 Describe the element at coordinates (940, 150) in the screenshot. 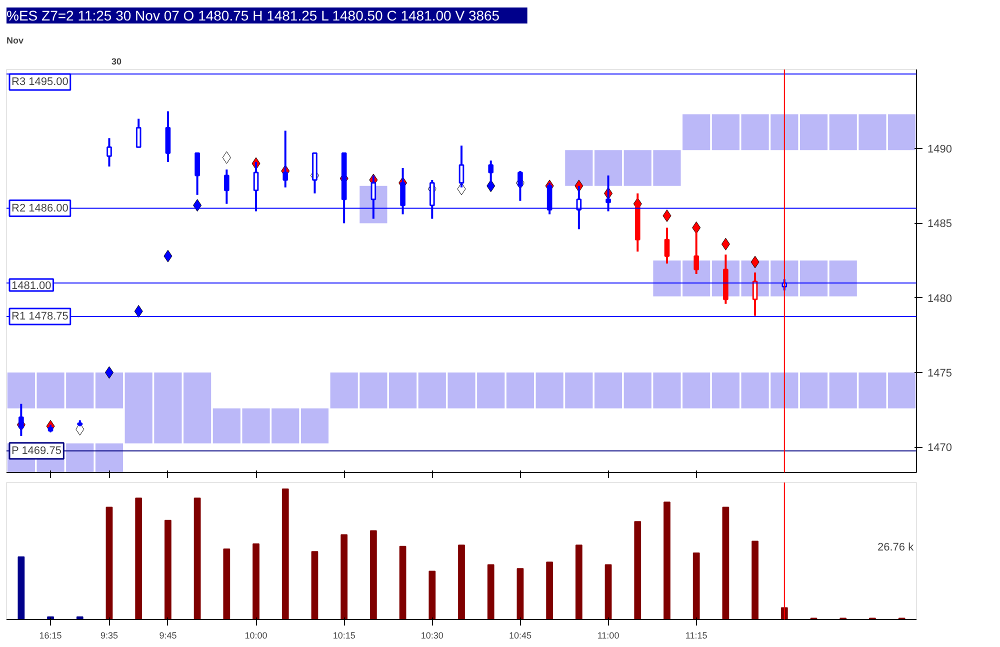

I see `y-tick-label: 1490` at that location.